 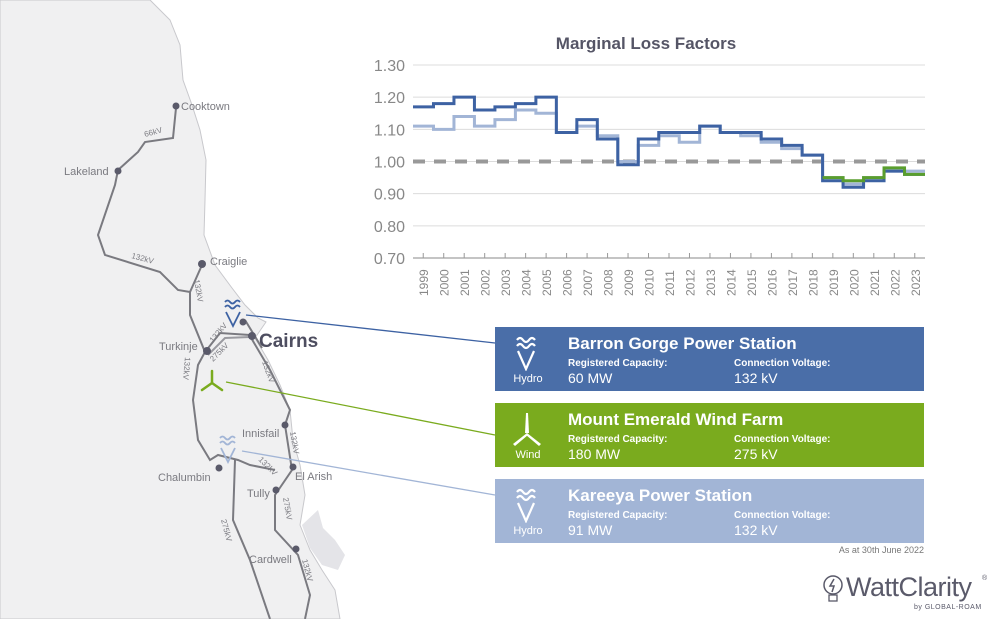 What do you see at coordinates (833, 588) in the screenshot?
I see `lightbulb-icon` at bounding box center [833, 588].